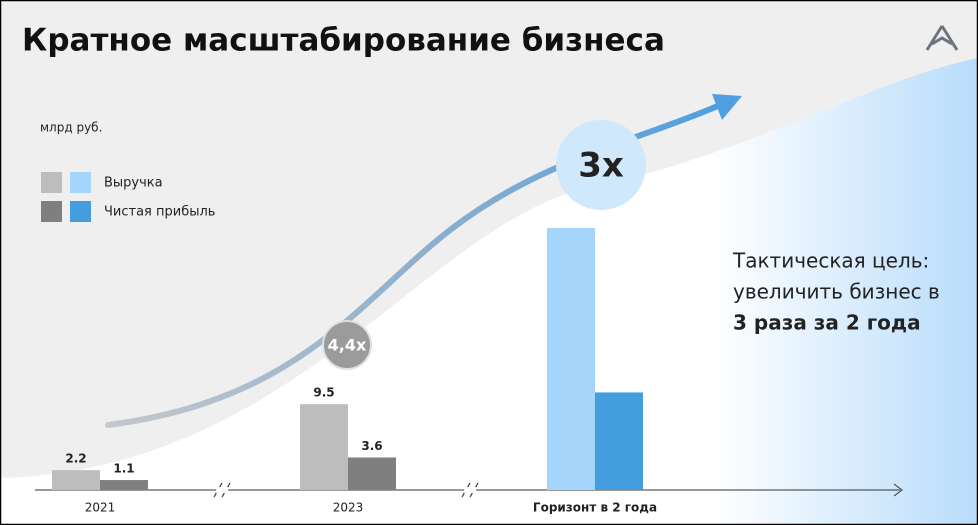 The width and height of the screenshot is (978, 525). Describe the element at coordinates (159, 212) in the screenshot. I see `legend-label: Чистая прибыль` at that location.